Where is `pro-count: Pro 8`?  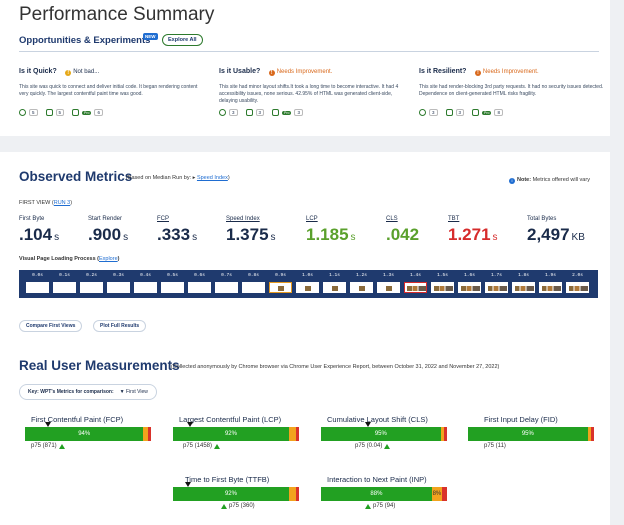 pro-count: Pro 8 is located at coordinates (487, 112).